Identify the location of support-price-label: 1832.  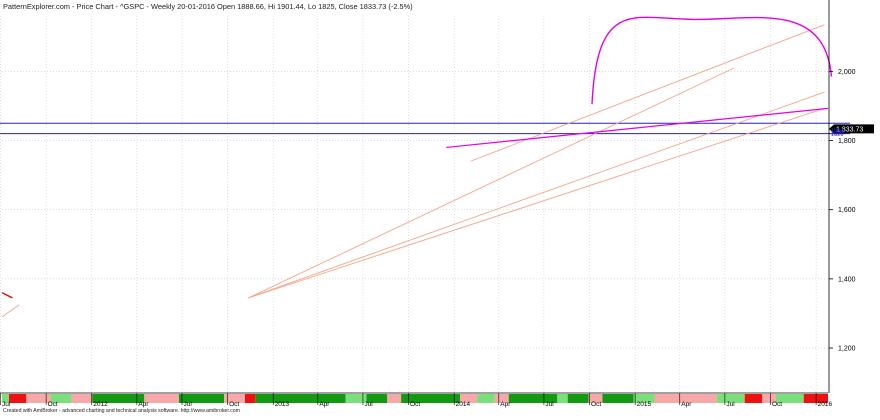
(837, 131).